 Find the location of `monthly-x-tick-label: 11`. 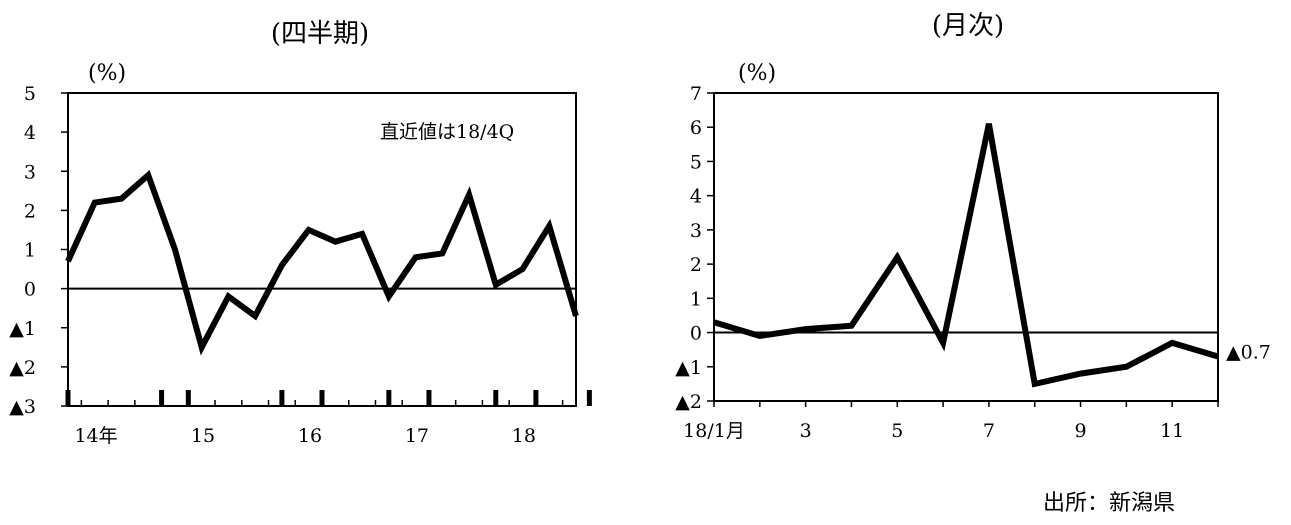

monthly-x-tick-label: 11 is located at coordinates (1172, 431).